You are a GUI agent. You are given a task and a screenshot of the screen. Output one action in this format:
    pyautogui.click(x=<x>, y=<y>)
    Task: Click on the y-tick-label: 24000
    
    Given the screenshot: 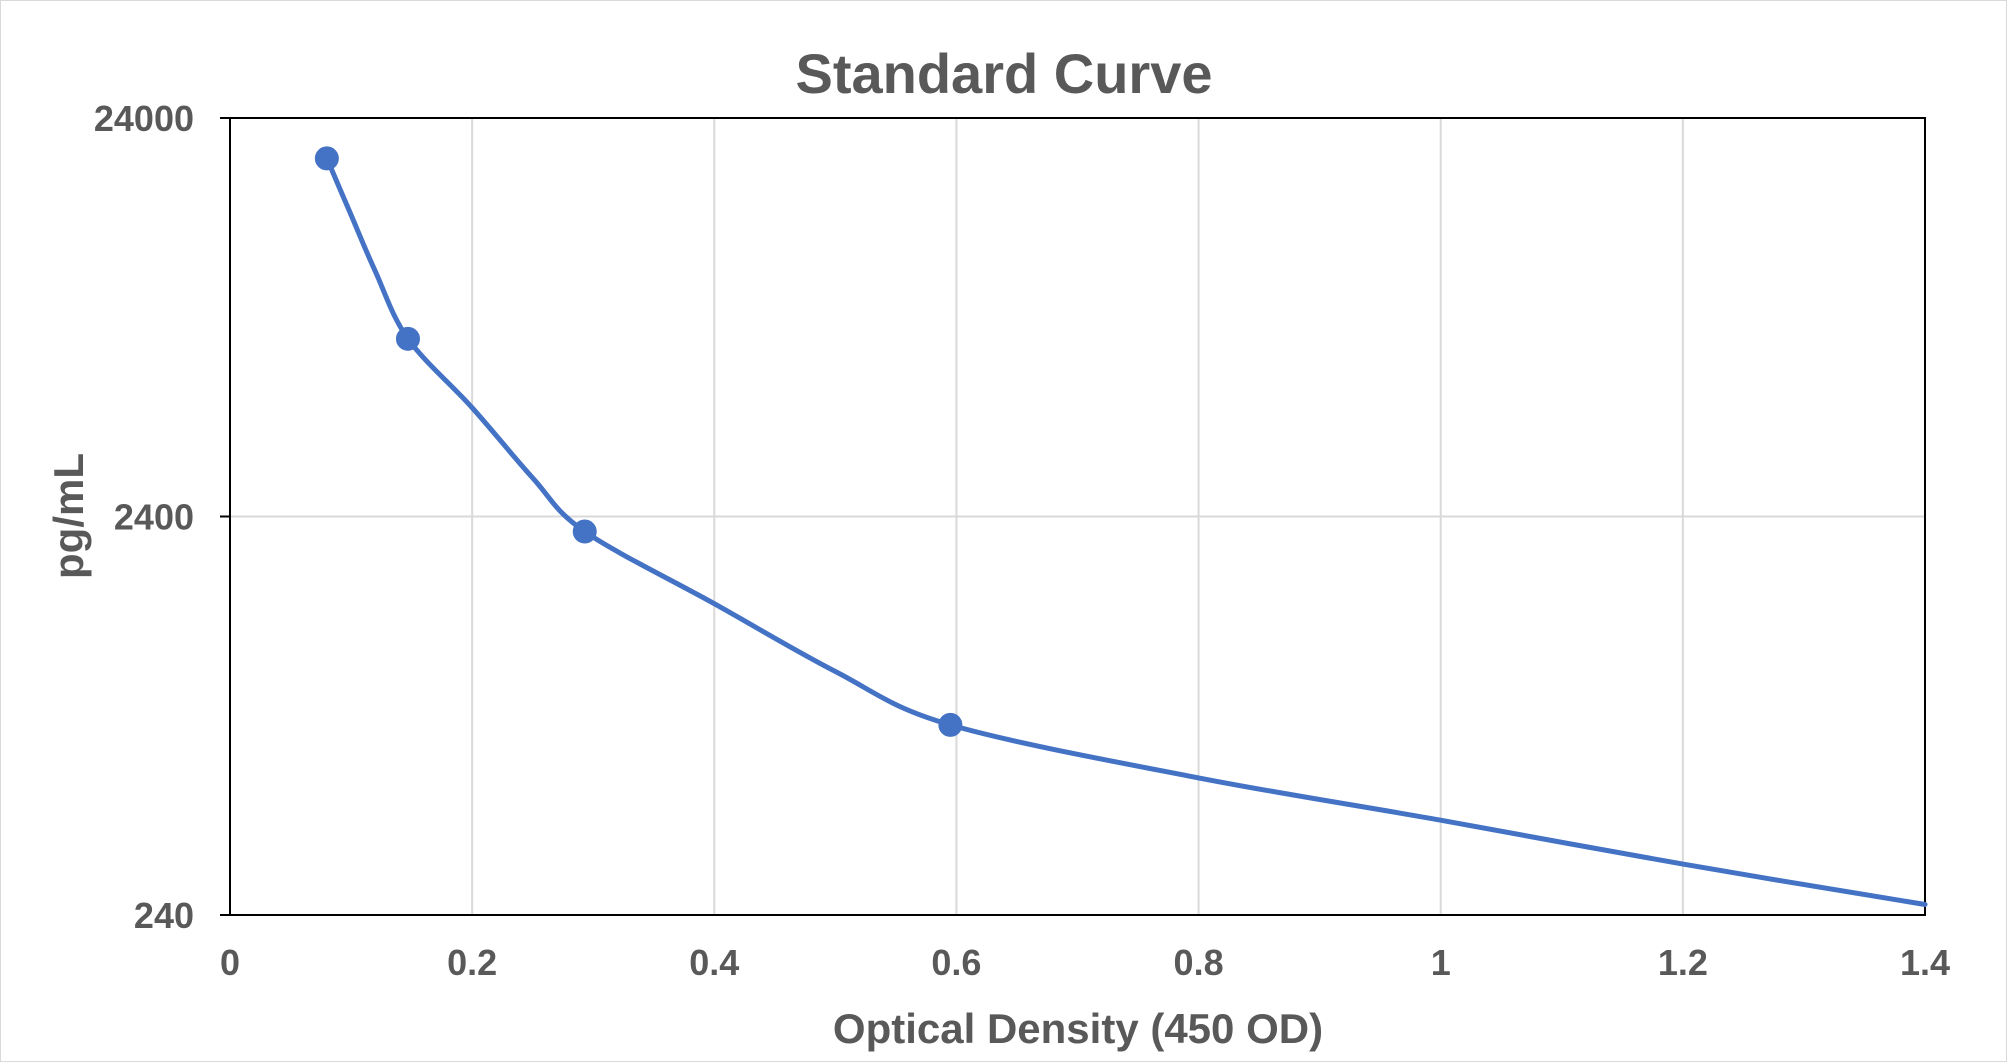 What is the action you would take?
    pyautogui.click(x=144, y=118)
    